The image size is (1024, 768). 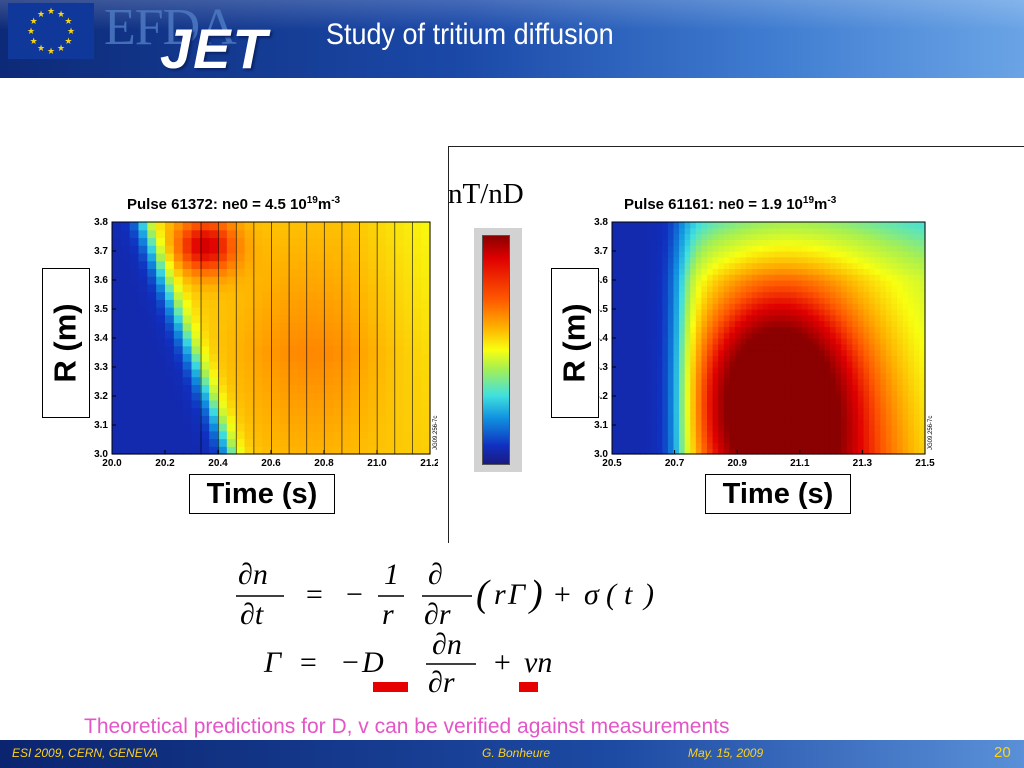 What do you see at coordinates (429, 463) in the screenshot?
I see `x-tick-label: 21.2` at bounding box center [429, 463].